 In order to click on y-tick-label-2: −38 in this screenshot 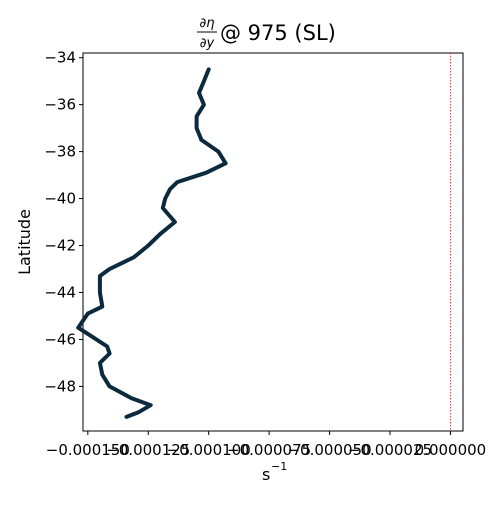, I will do `click(60, 152)`.